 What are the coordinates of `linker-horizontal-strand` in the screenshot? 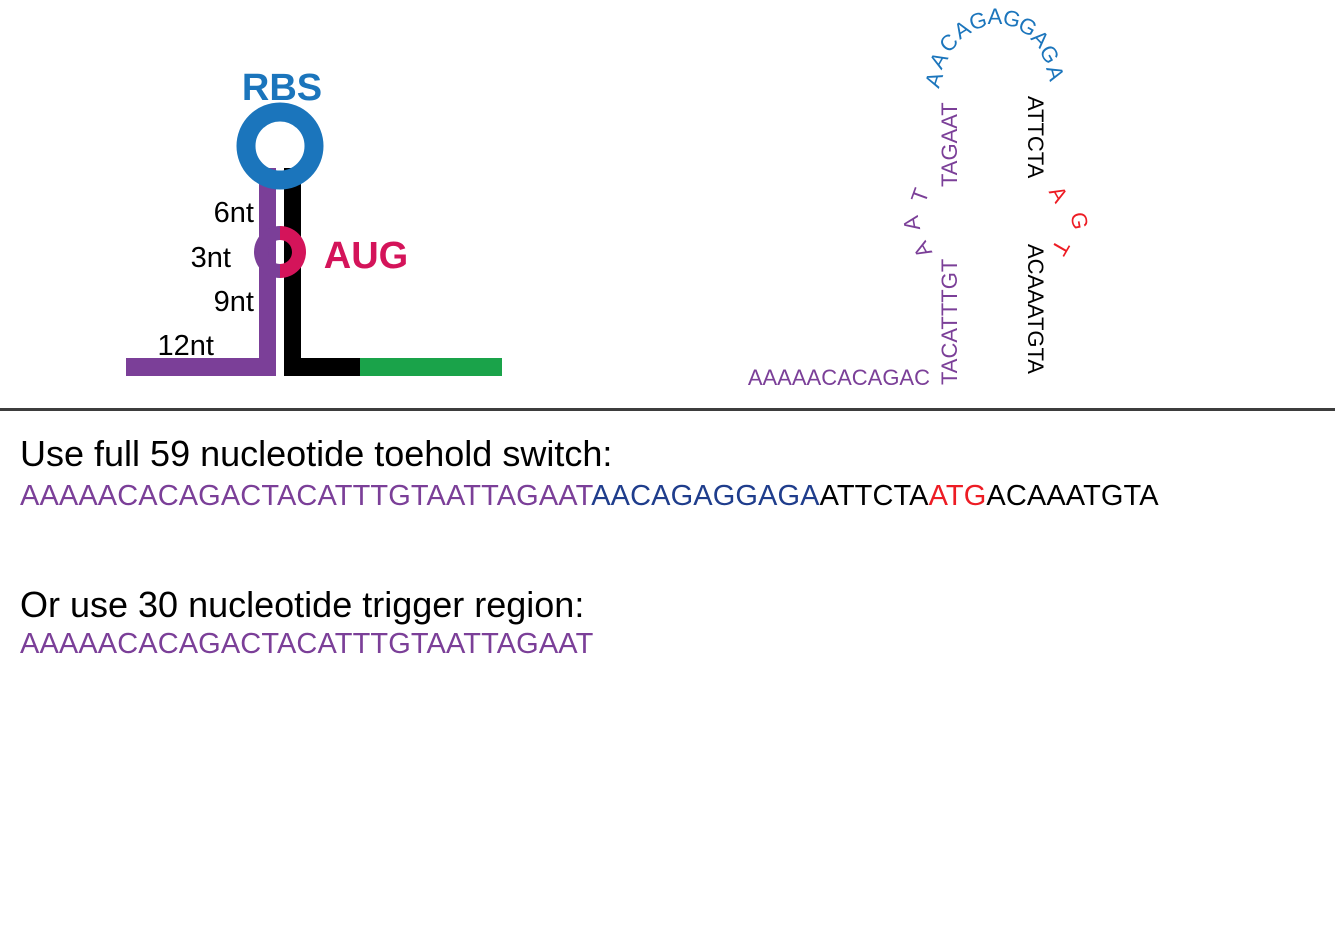 It's located at (323, 367).